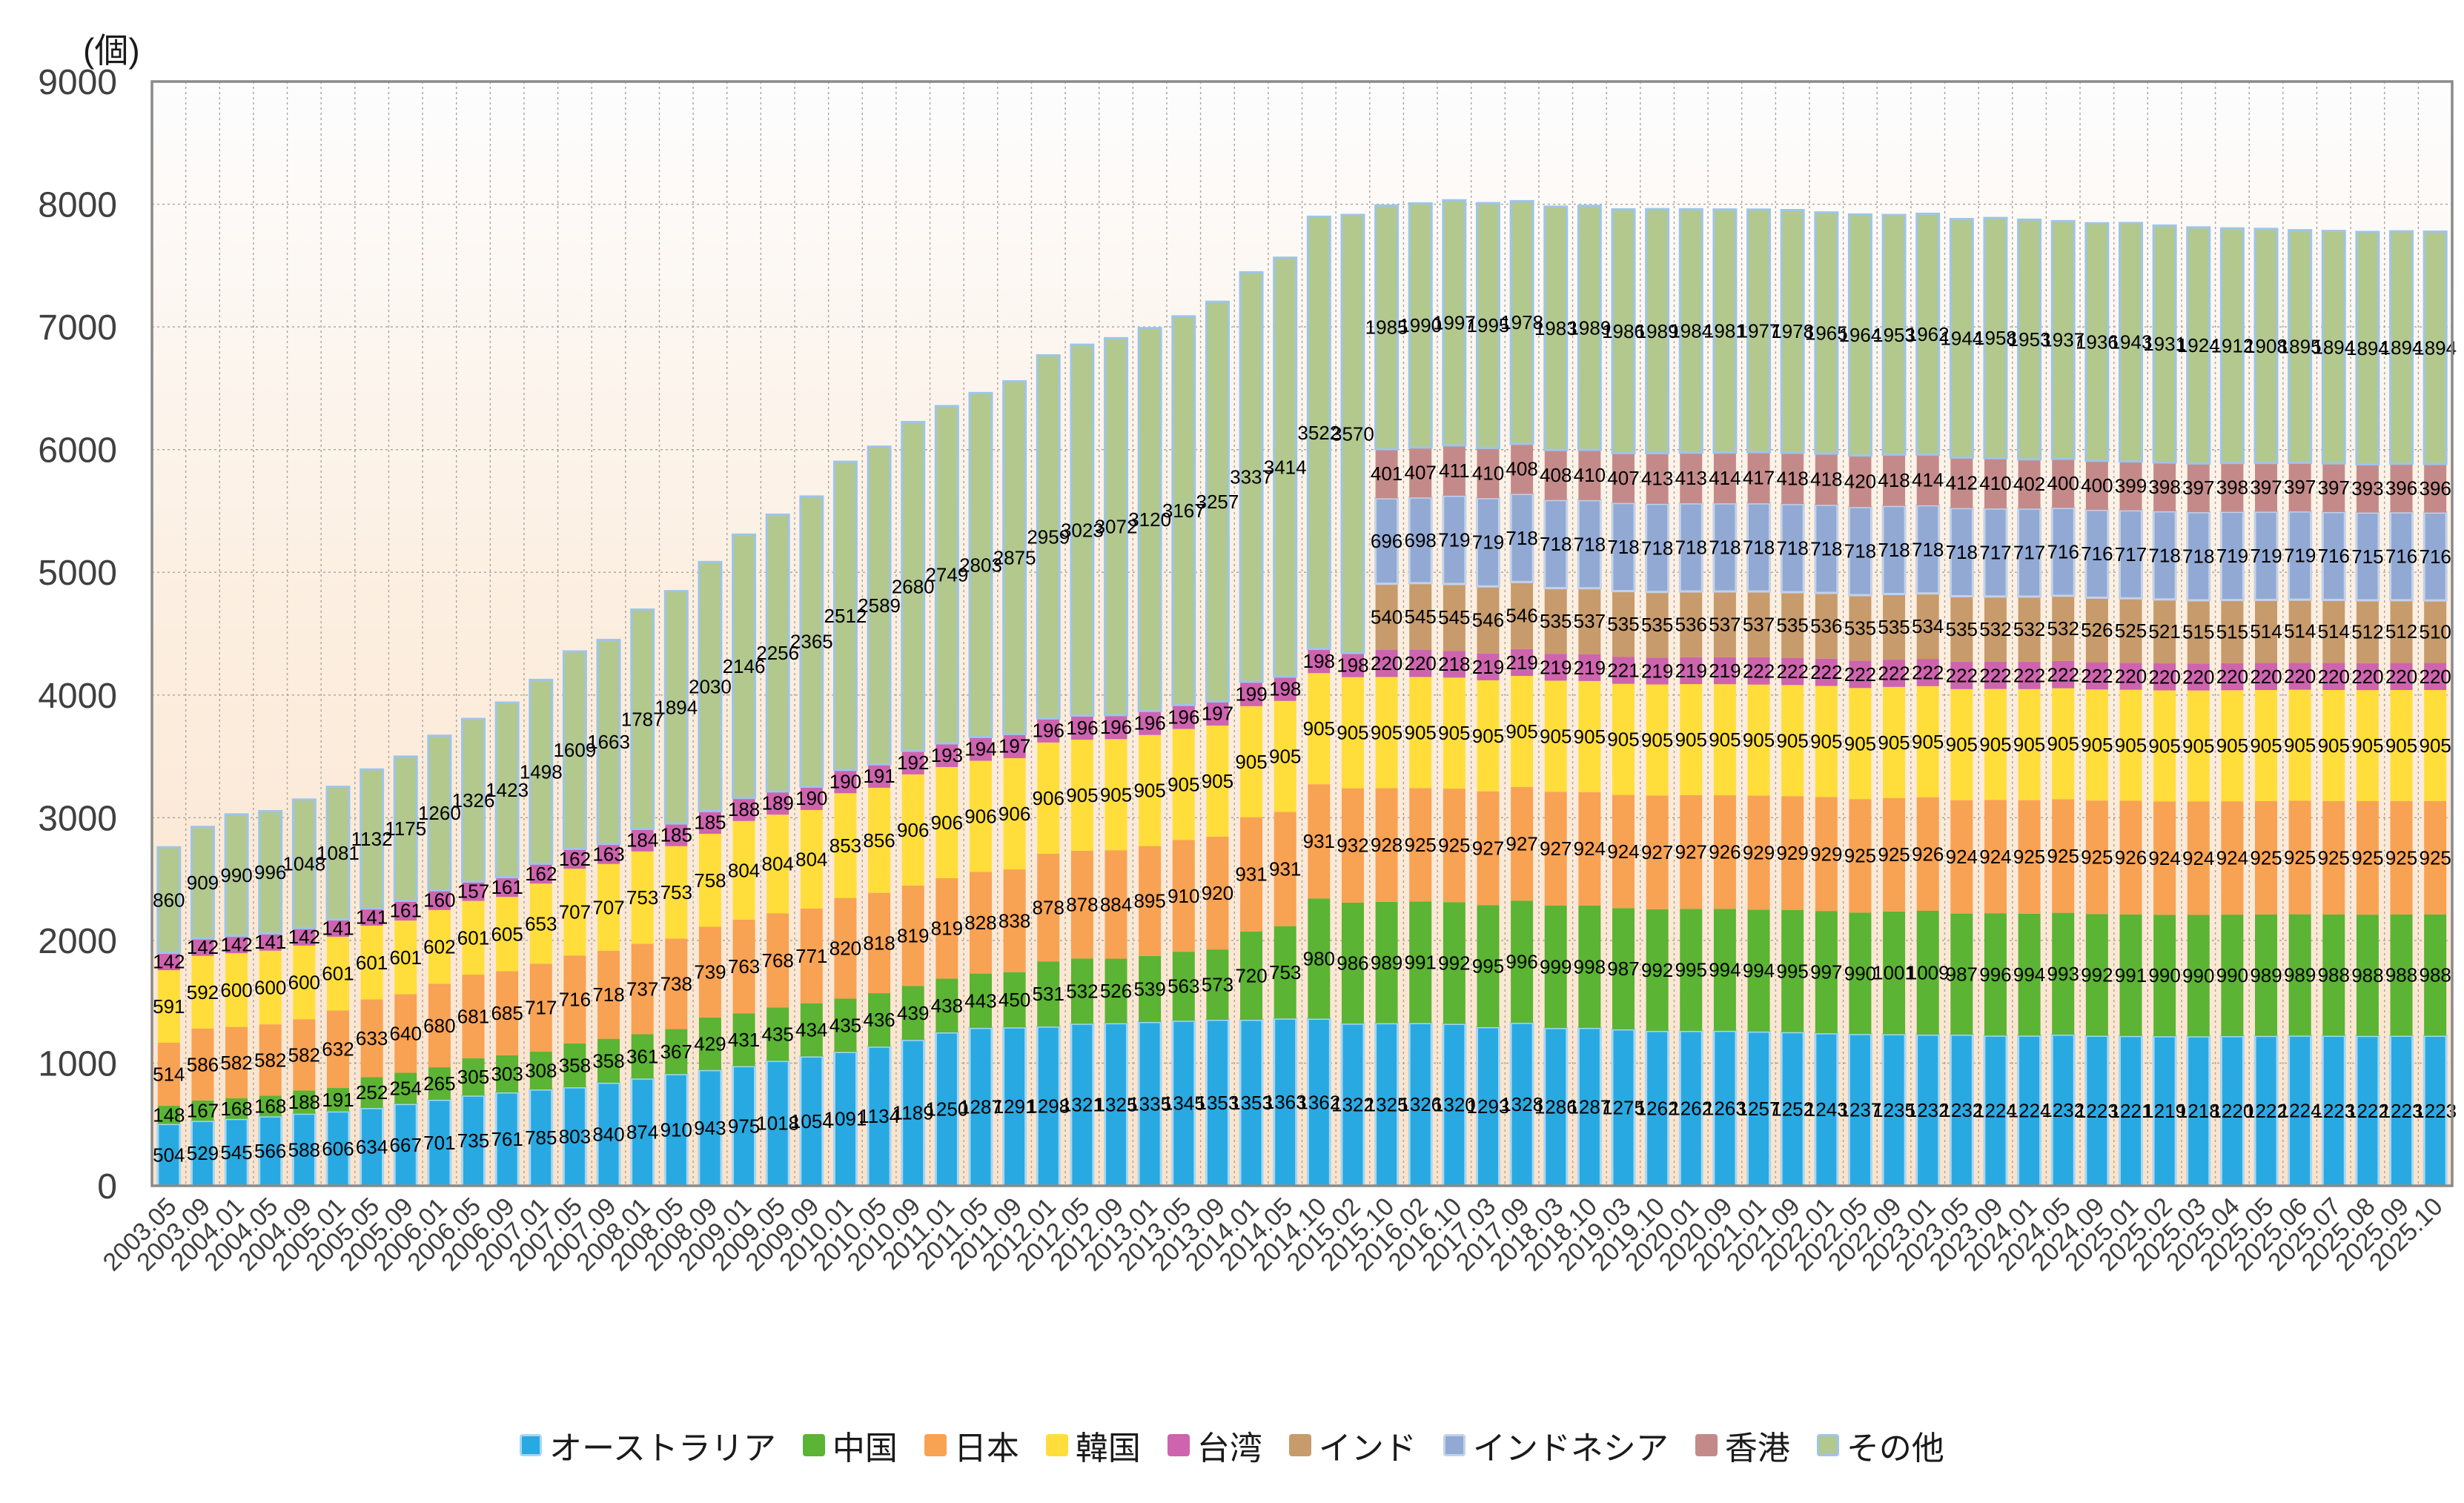 The image size is (2464, 1503). Describe the element at coordinates (1352, 1445) in the screenshot. I see `legend-item-6: インド` at that location.